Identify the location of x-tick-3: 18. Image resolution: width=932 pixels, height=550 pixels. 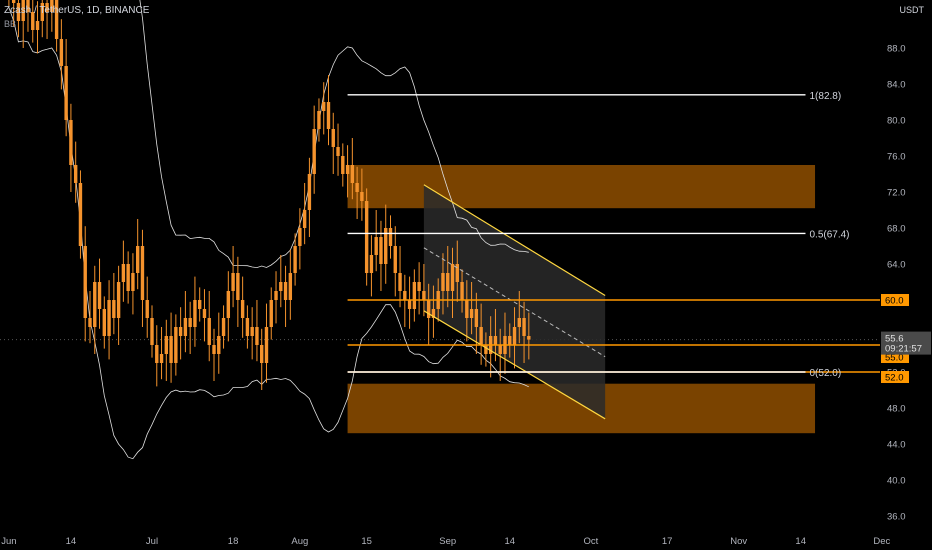
(233, 541).